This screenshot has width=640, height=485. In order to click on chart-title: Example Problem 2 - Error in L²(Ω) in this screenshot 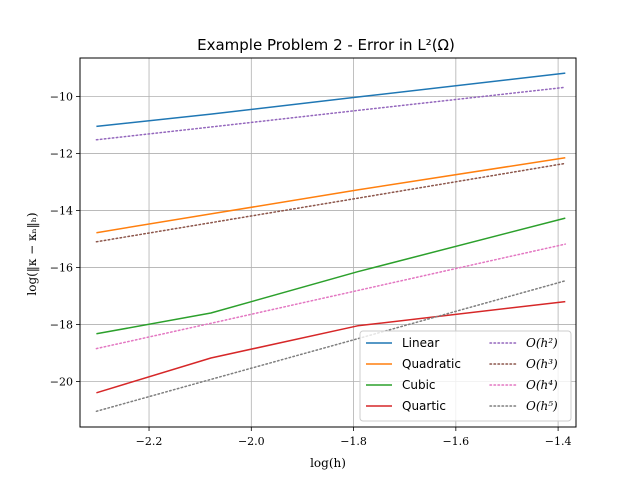, I will do `click(326, 45)`.